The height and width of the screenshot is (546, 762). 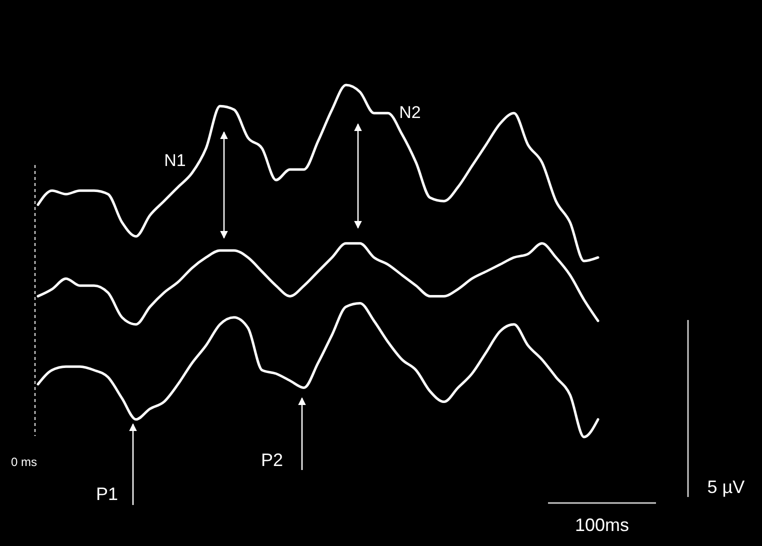 I want to click on text: 5 µV, so click(x=726, y=487).